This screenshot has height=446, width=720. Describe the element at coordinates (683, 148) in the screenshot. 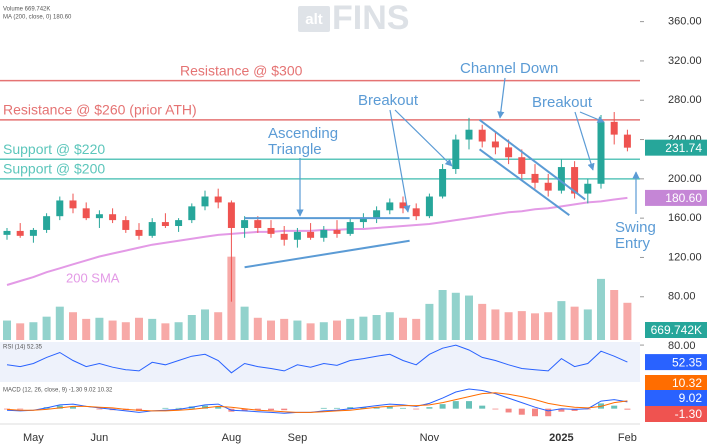

I see `last-price-label: 231.74` at that location.